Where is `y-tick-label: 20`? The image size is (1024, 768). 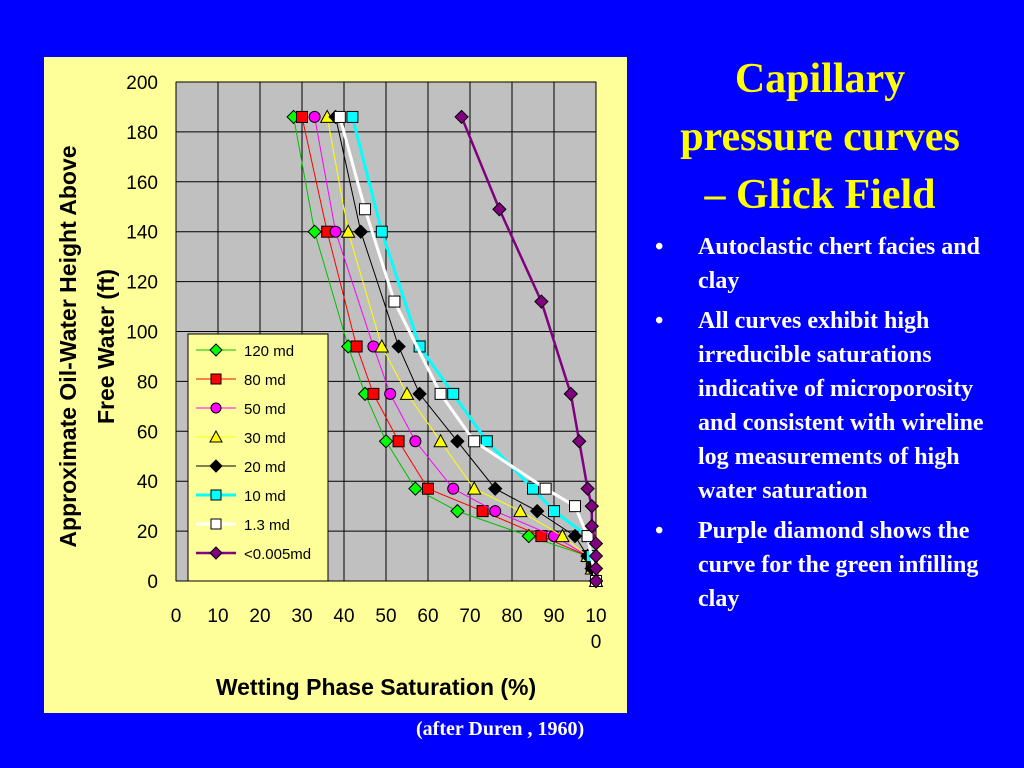 y-tick-label: 20 is located at coordinates (147, 532).